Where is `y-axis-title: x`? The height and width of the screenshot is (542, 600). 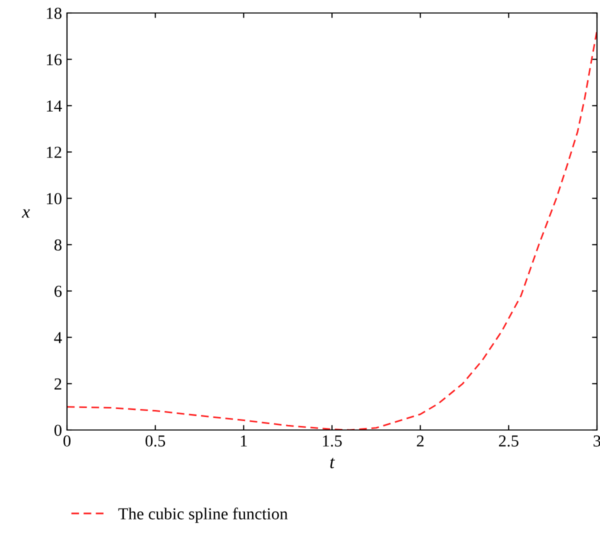
y-axis-title: x is located at coordinates (26, 213).